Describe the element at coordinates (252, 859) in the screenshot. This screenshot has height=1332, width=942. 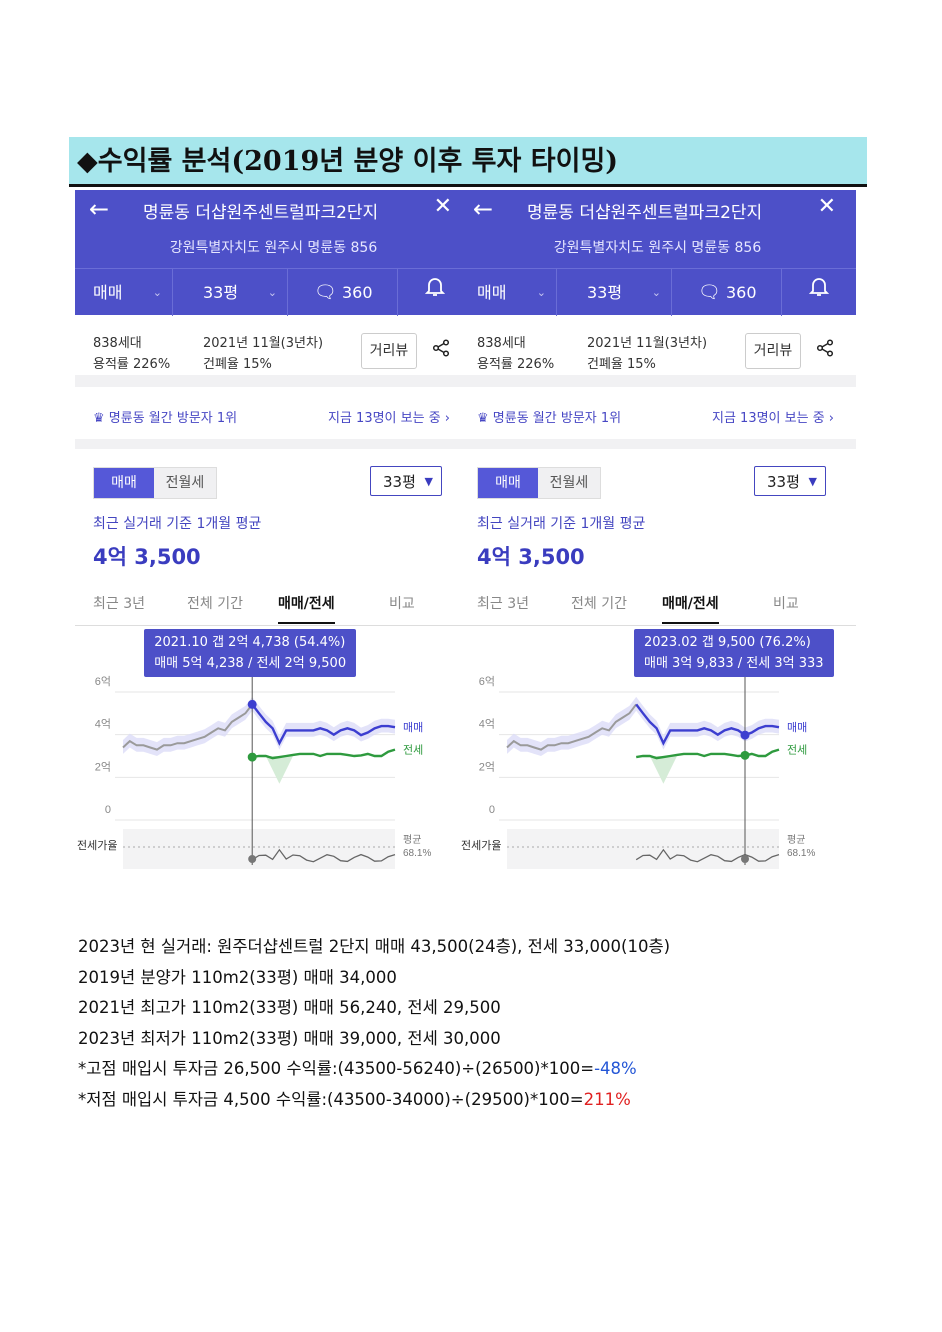
I see `cursor-ratio-point` at that location.